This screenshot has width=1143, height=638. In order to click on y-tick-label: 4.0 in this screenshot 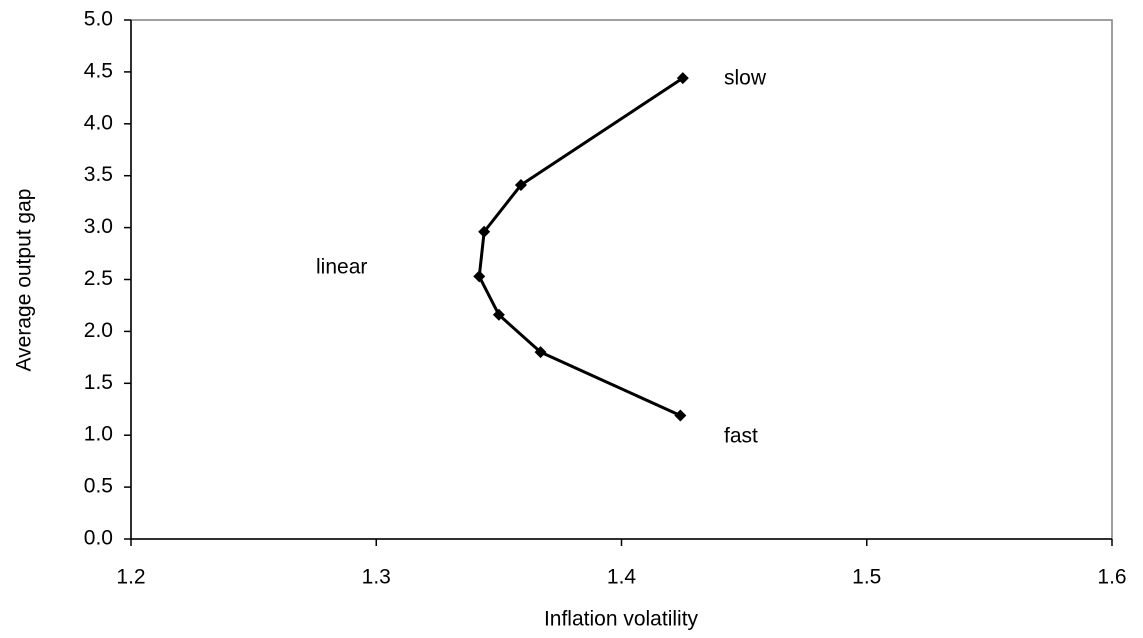, I will do `click(98, 122)`.